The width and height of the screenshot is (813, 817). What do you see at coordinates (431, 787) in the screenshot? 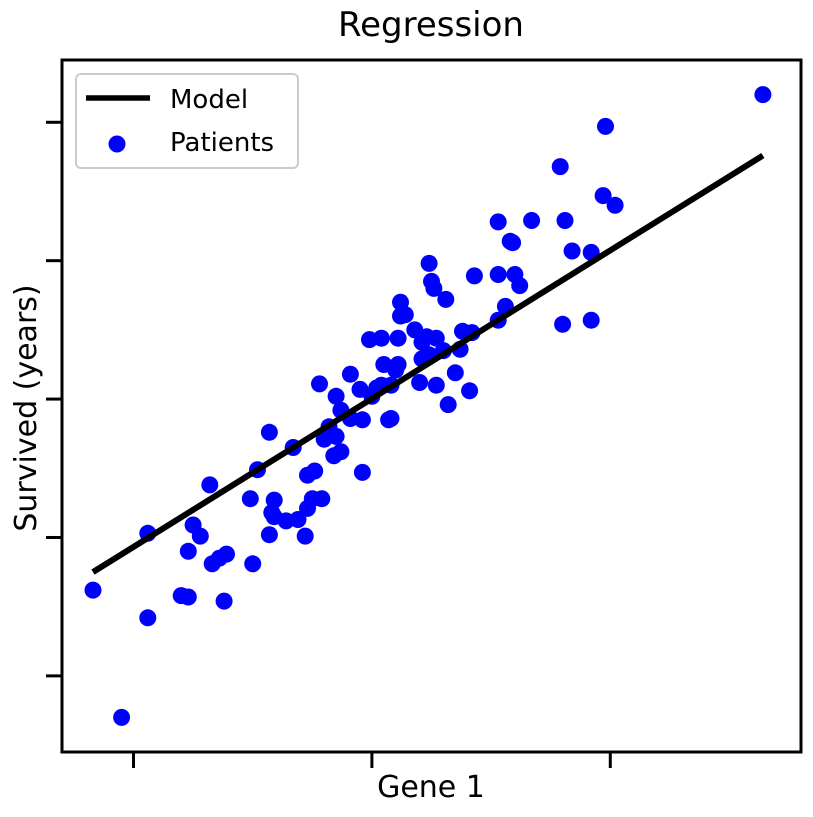
I see `x-axis-label: Gene 1` at bounding box center [431, 787].